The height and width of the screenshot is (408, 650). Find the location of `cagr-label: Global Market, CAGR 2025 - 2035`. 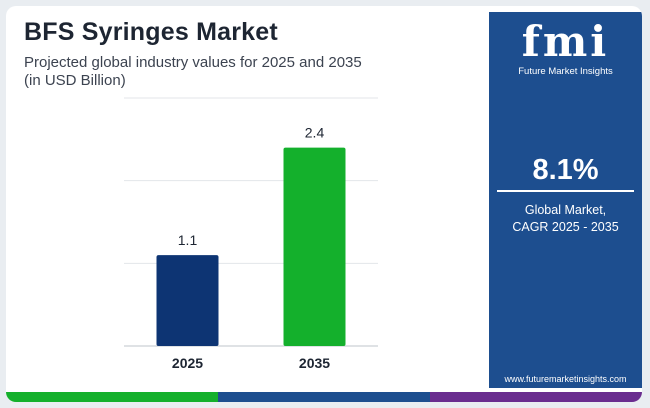

cagr-label: Global Market, CAGR 2025 - 2035 is located at coordinates (565, 219).